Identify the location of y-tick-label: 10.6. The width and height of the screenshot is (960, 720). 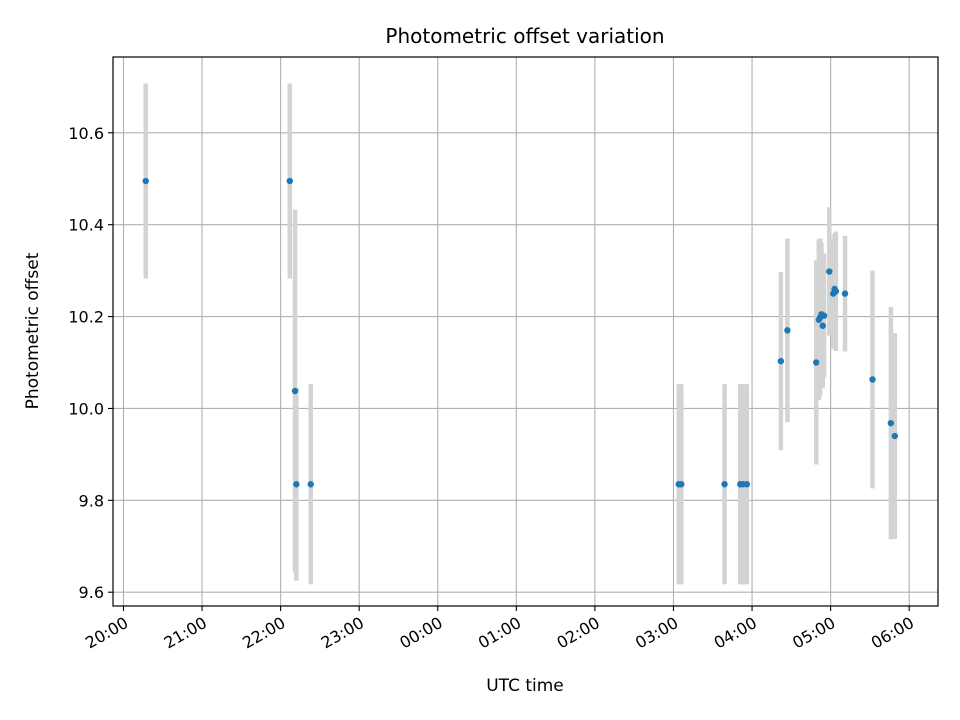
(86, 133).